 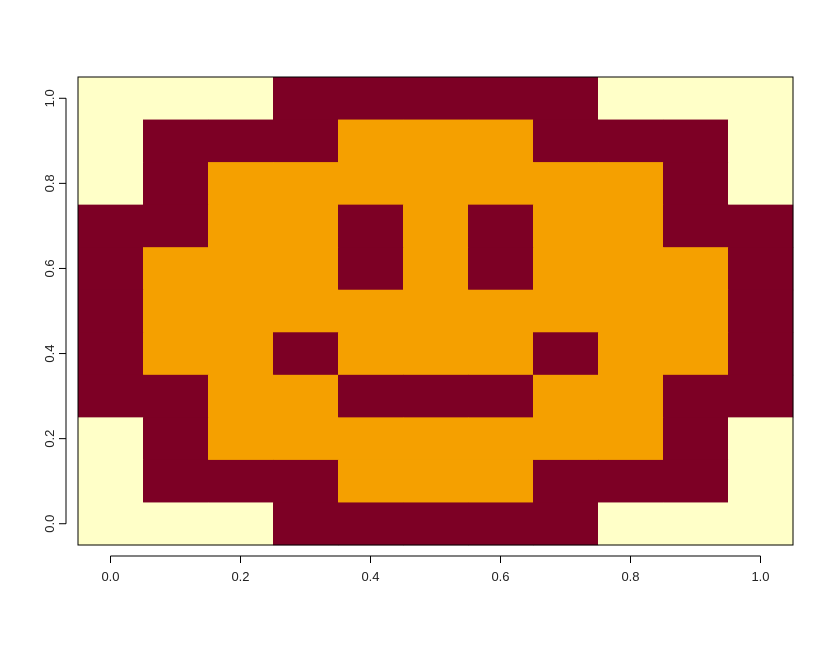 I want to click on x-tick-label: 0.2, so click(x=240, y=576).